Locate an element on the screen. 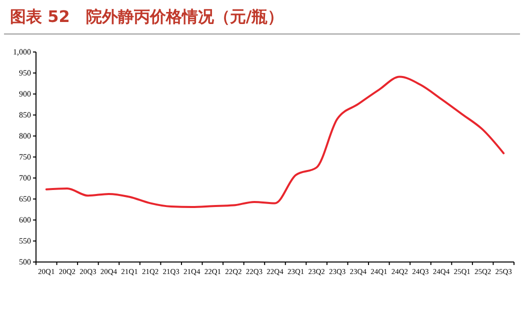 The image size is (524, 320). y-tick-label: 800 is located at coordinates (25, 136).